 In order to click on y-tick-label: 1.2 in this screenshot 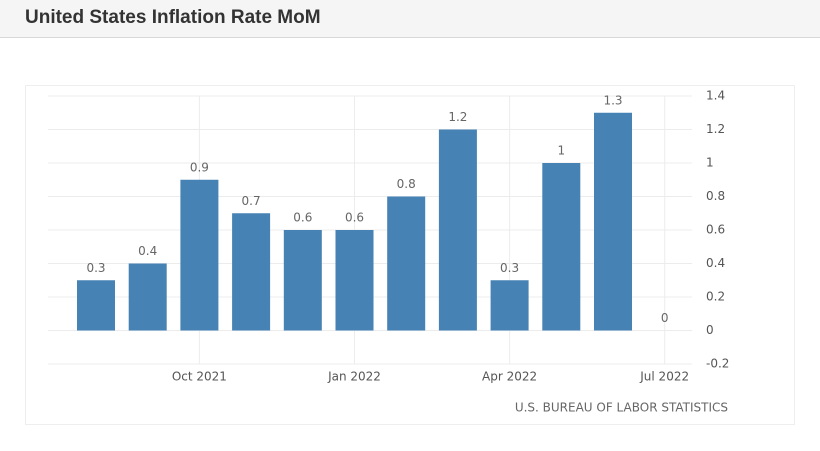, I will do `click(715, 129)`.